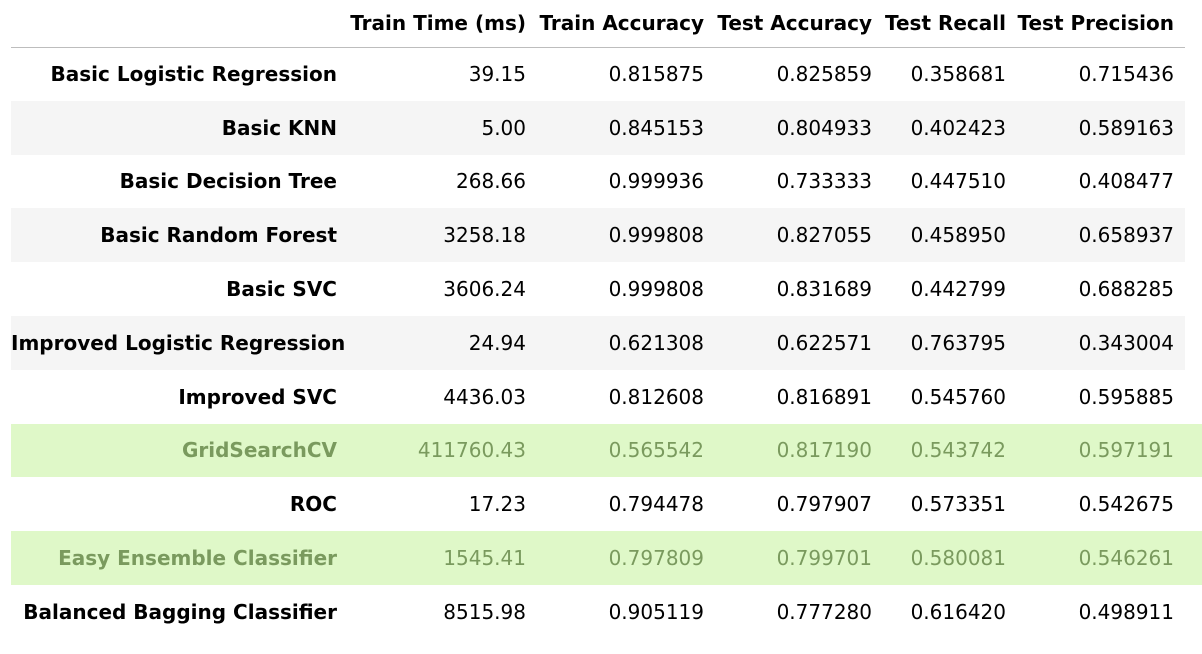 This screenshot has width=1202, height=654. I want to click on test-accuracy-cell: 0.797907, so click(824, 504).